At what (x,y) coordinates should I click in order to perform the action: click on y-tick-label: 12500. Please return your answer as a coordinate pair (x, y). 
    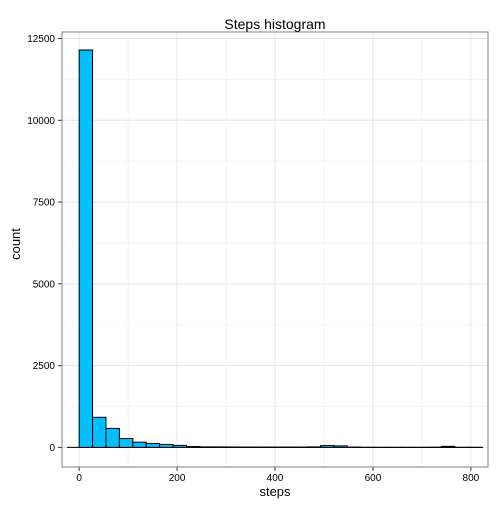
    Looking at the image, I should click on (41, 39).